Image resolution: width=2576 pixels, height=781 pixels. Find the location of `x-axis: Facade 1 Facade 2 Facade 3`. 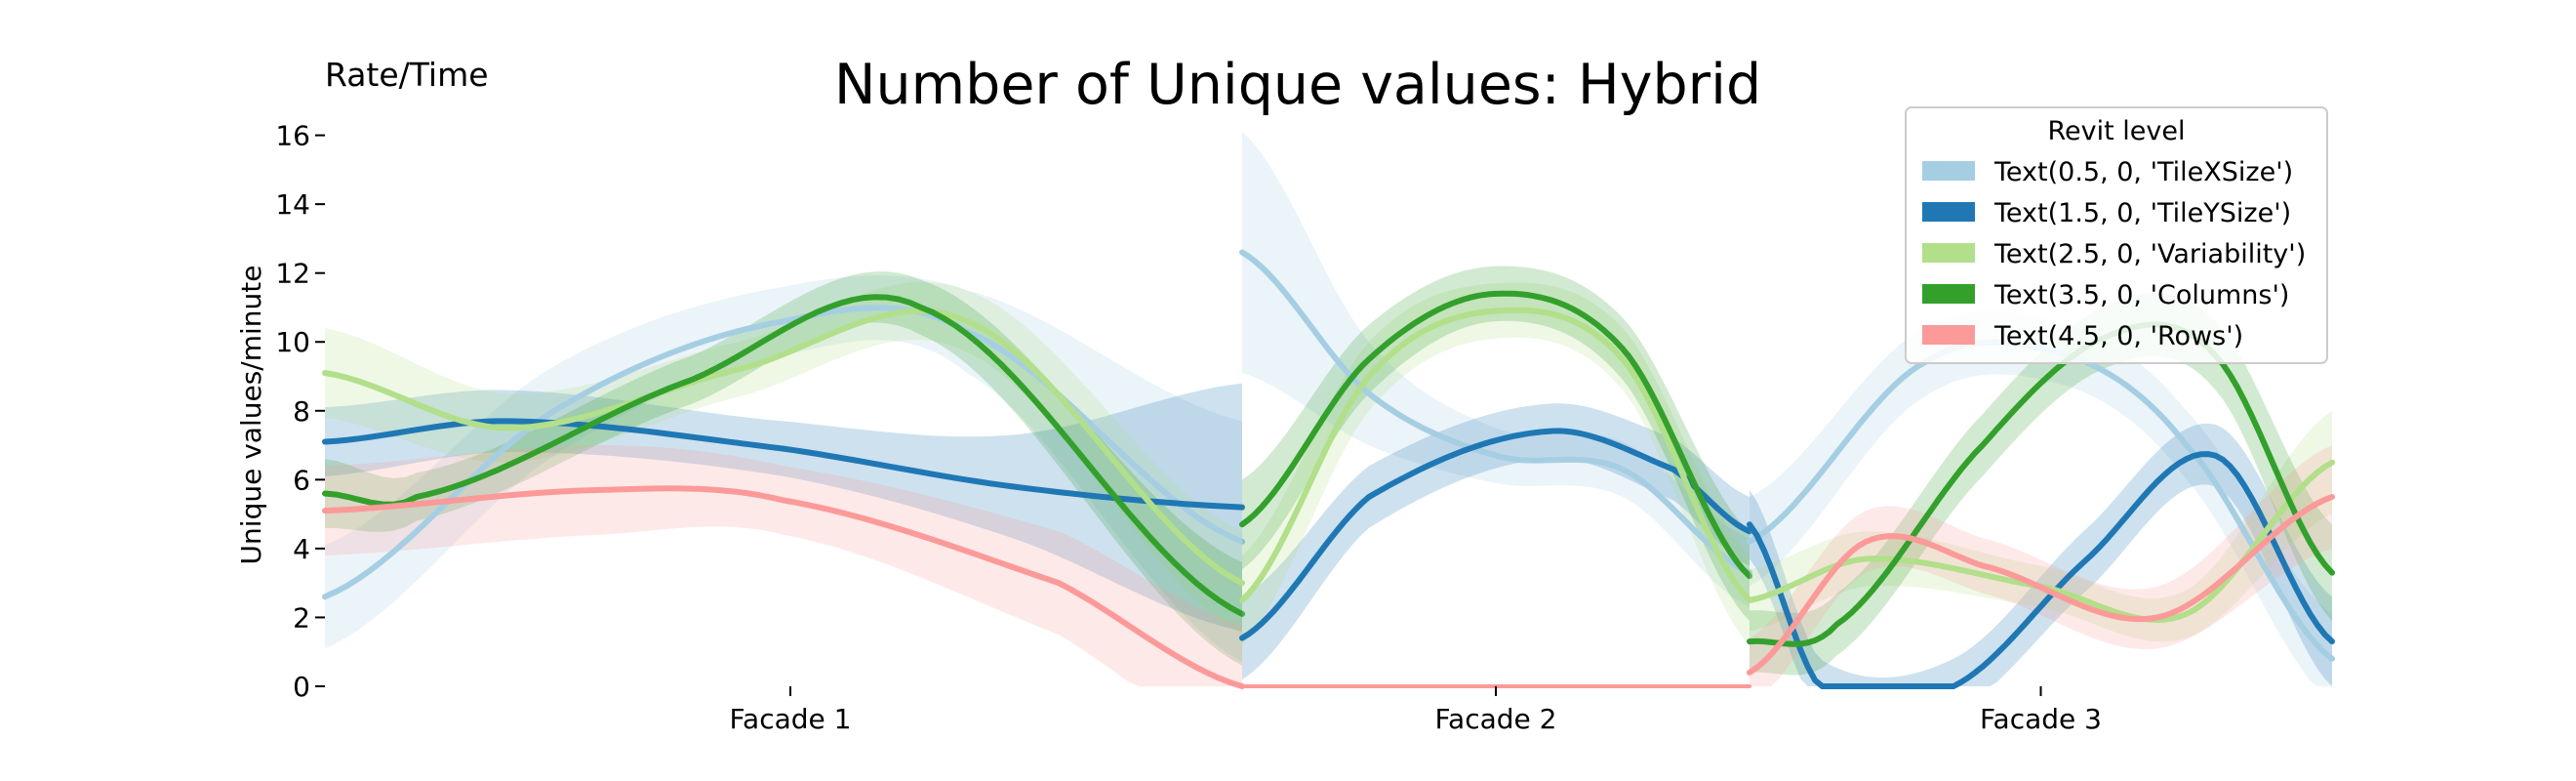

x-axis: Facade 1 Facade 2 Facade 3 is located at coordinates (1416, 710).